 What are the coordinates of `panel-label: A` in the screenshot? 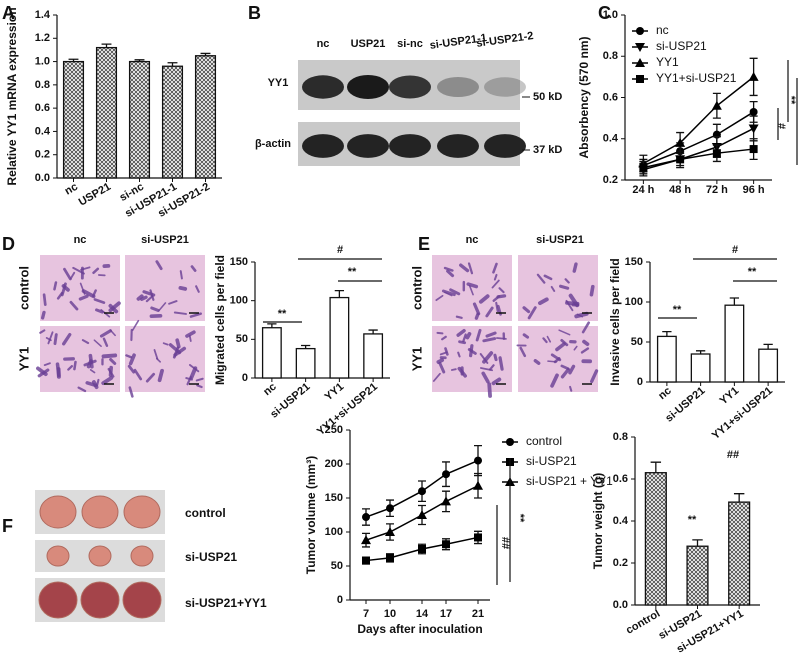 It's located at (8, 13).